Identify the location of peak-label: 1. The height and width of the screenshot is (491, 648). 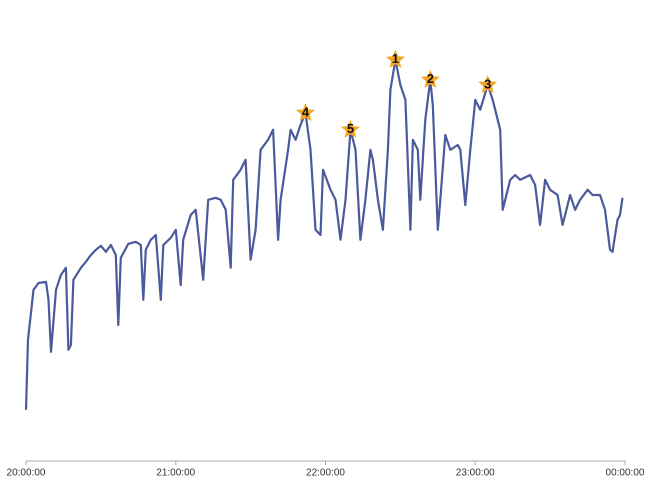
(395, 58).